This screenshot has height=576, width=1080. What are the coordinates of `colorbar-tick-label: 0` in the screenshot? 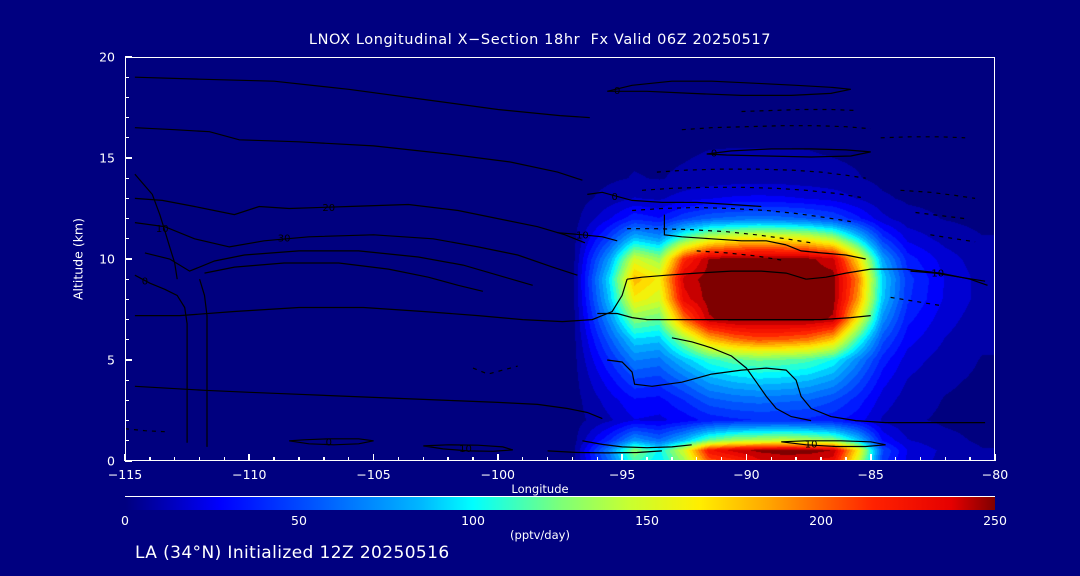 It's located at (125, 520).